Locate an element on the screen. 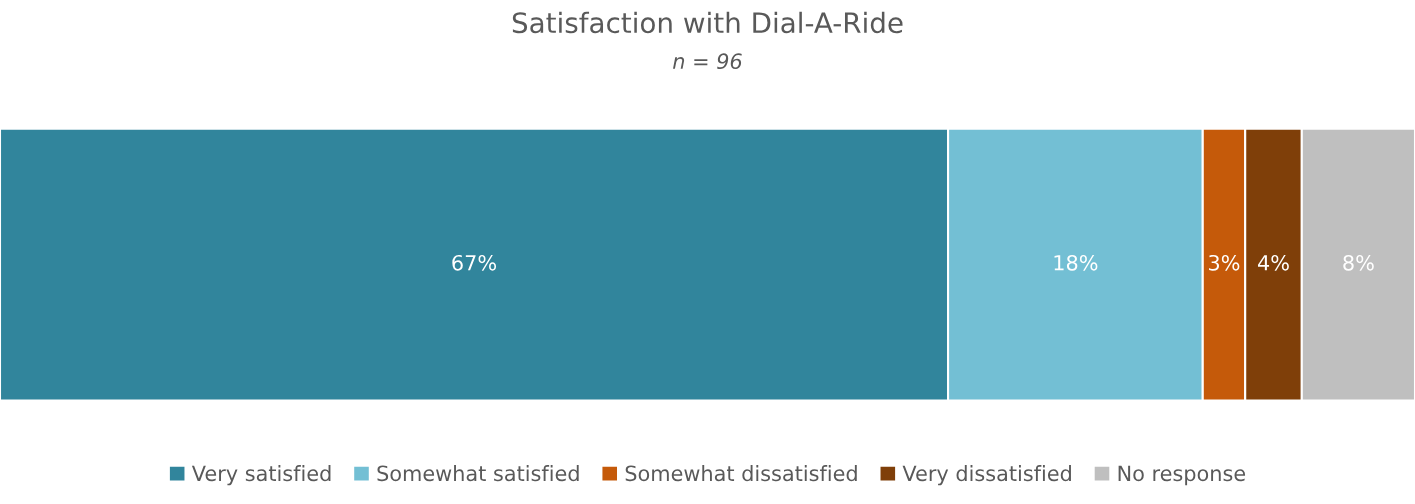  data-label: 4% is located at coordinates (1273, 262).